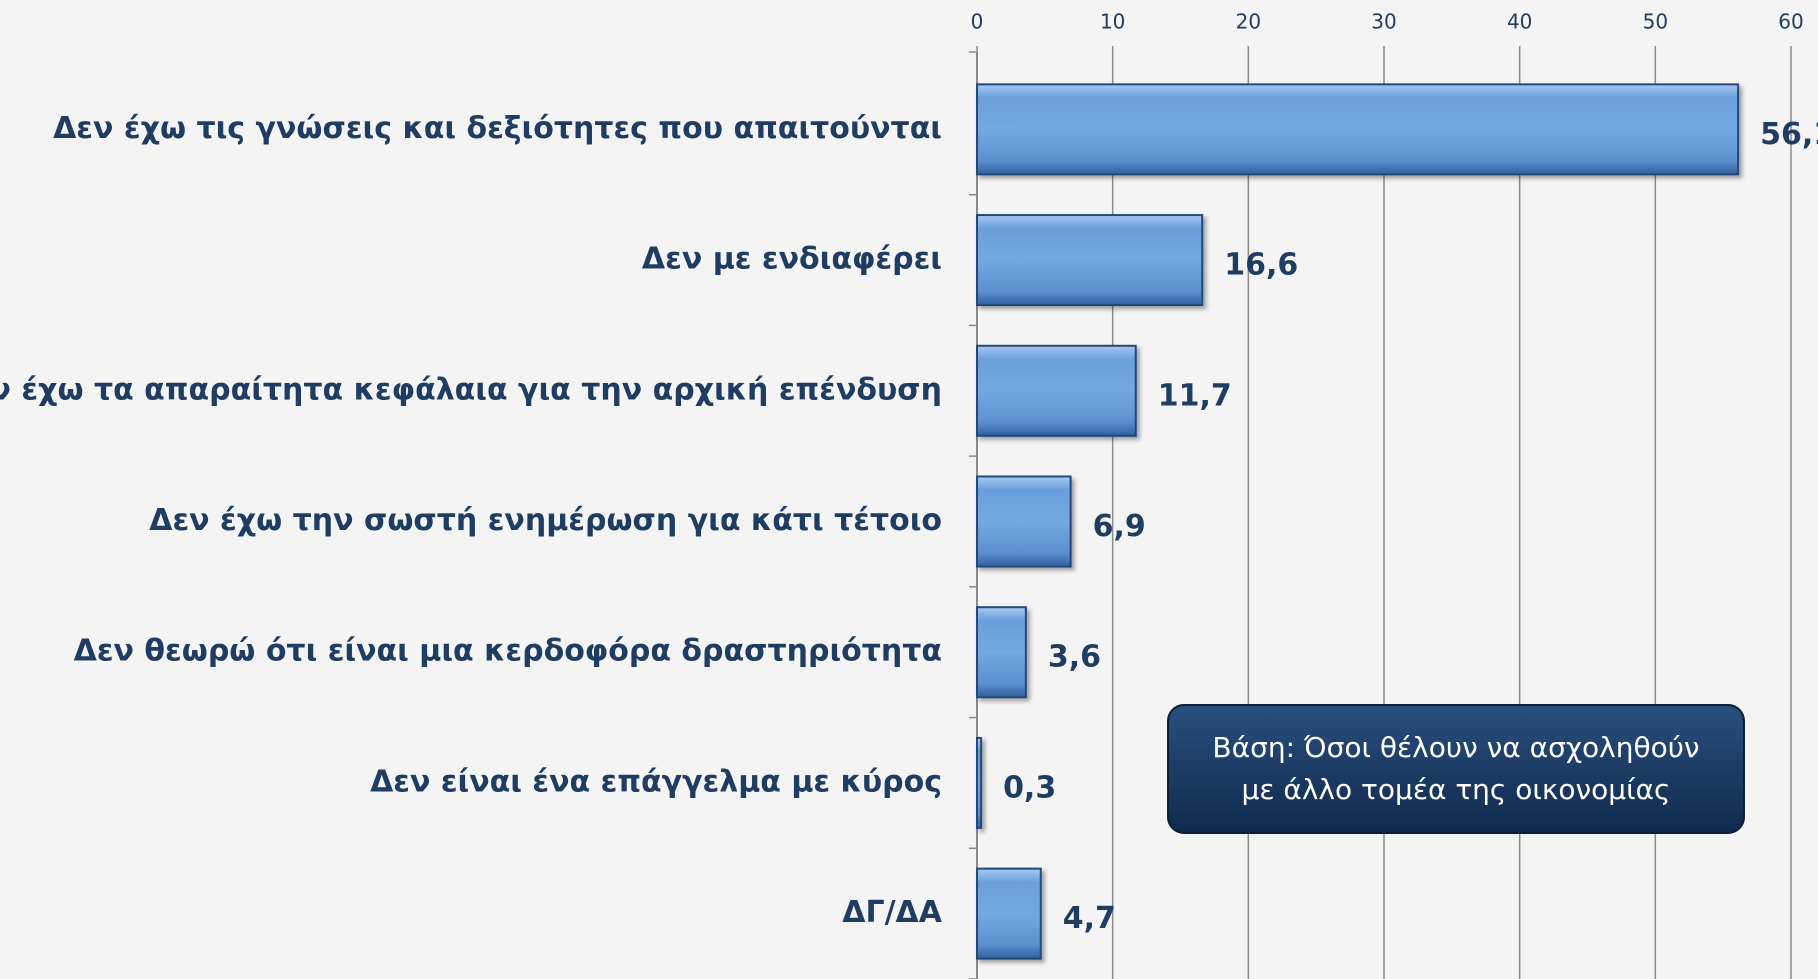 This screenshot has width=1818, height=979. What do you see at coordinates (1455, 747) in the screenshot?
I see `annotation: Βάση: Όσοι θέλουν να ασχοληθούν` at bounding box center [1455, 747].